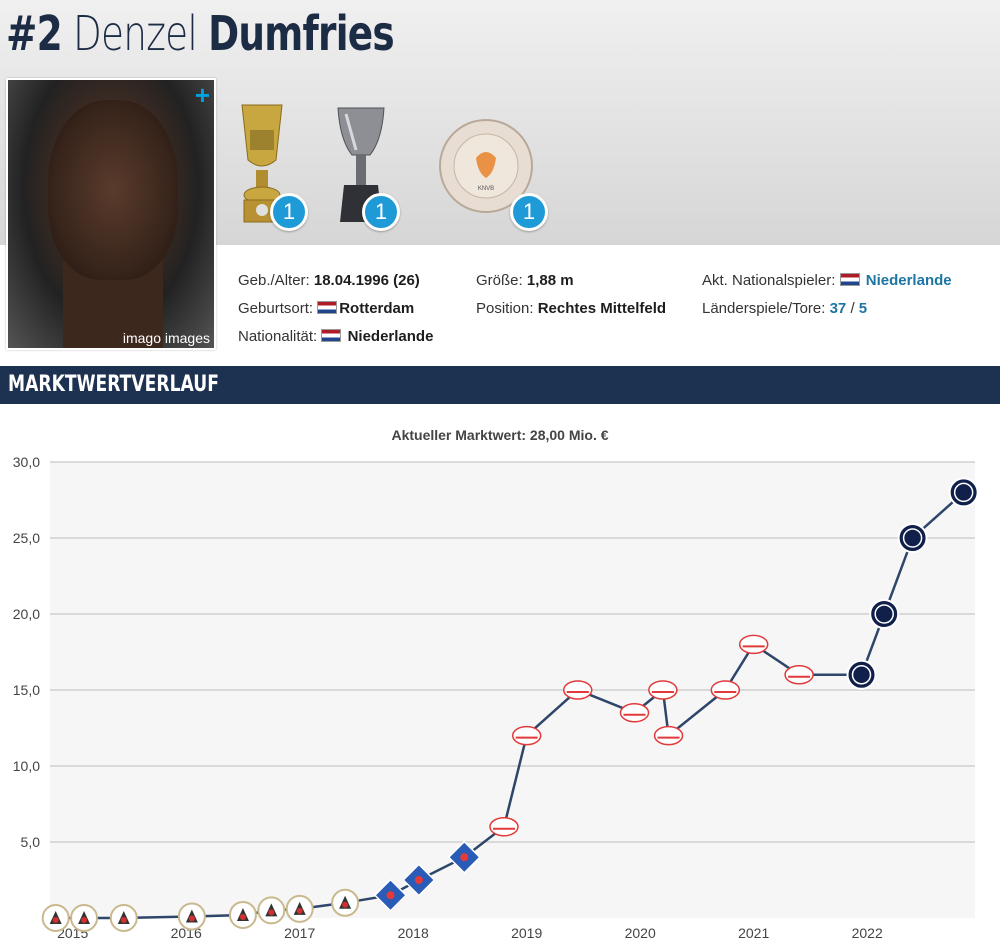 The height and width of the screenshot is (947, 1000). What do you see at coordinates (366, 280) in the screenshot?
I see `birth-value: 18.04.1996 (26)` at bounding box center [366, 280].